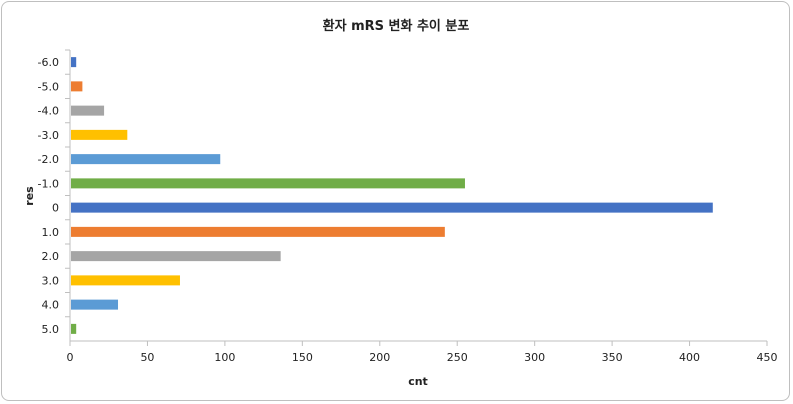  I want to click on y-axis-title: res, so click(29, 196).